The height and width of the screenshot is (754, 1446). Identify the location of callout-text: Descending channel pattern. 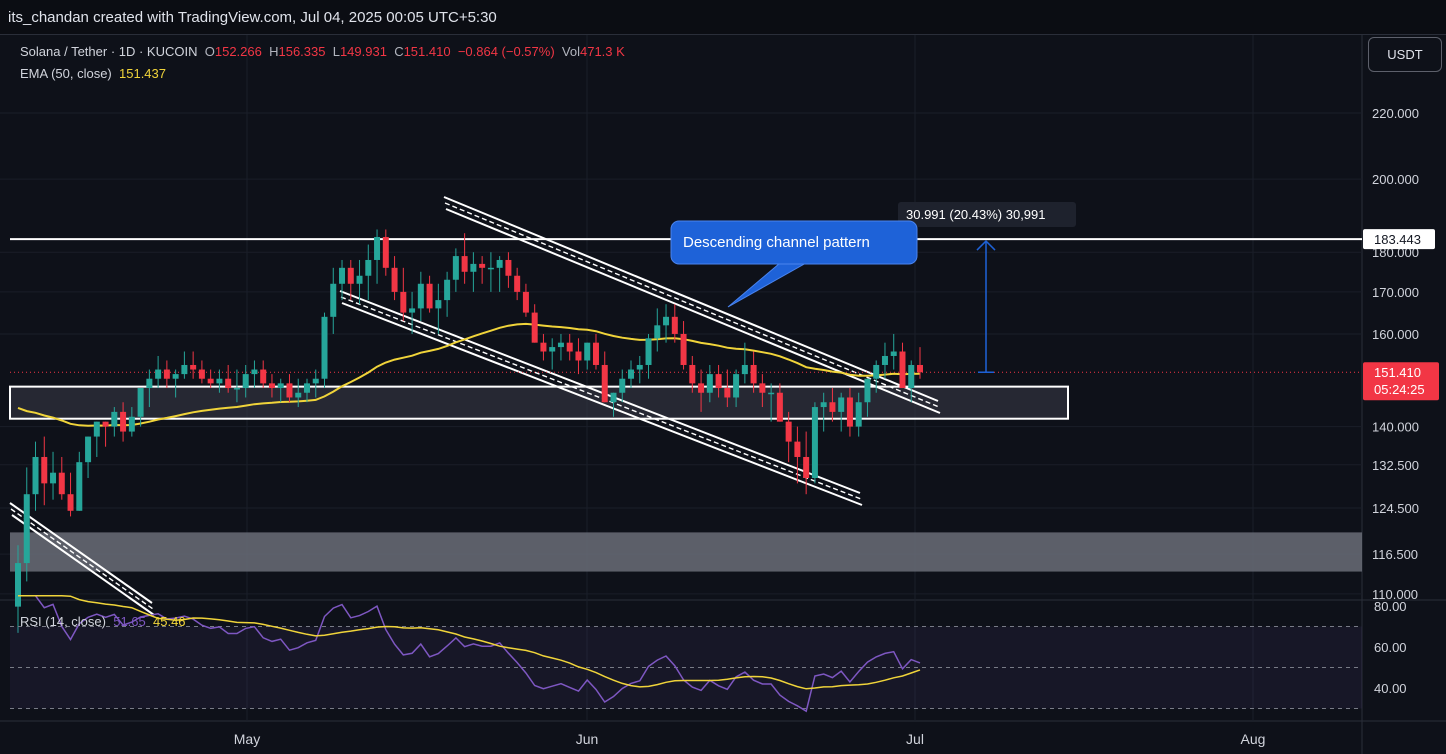
(776, 242).